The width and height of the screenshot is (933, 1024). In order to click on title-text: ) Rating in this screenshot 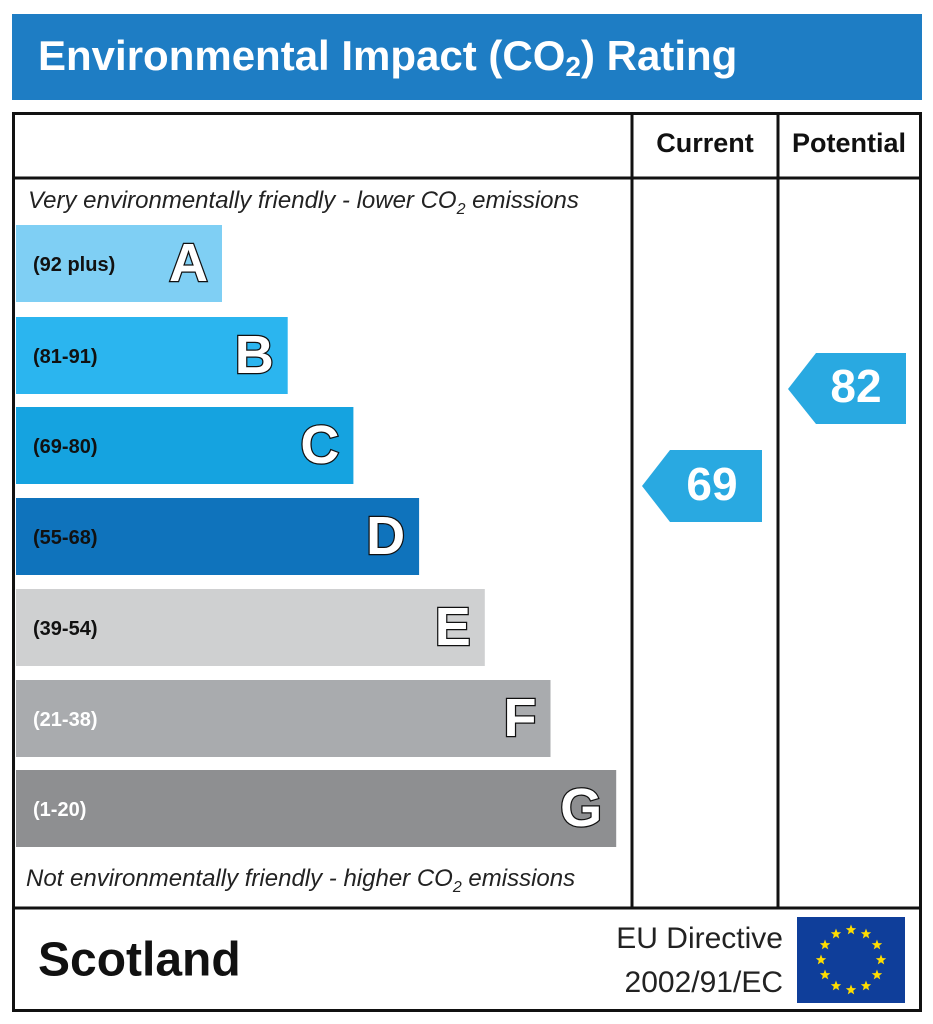, I will do `click(659, 55)`.